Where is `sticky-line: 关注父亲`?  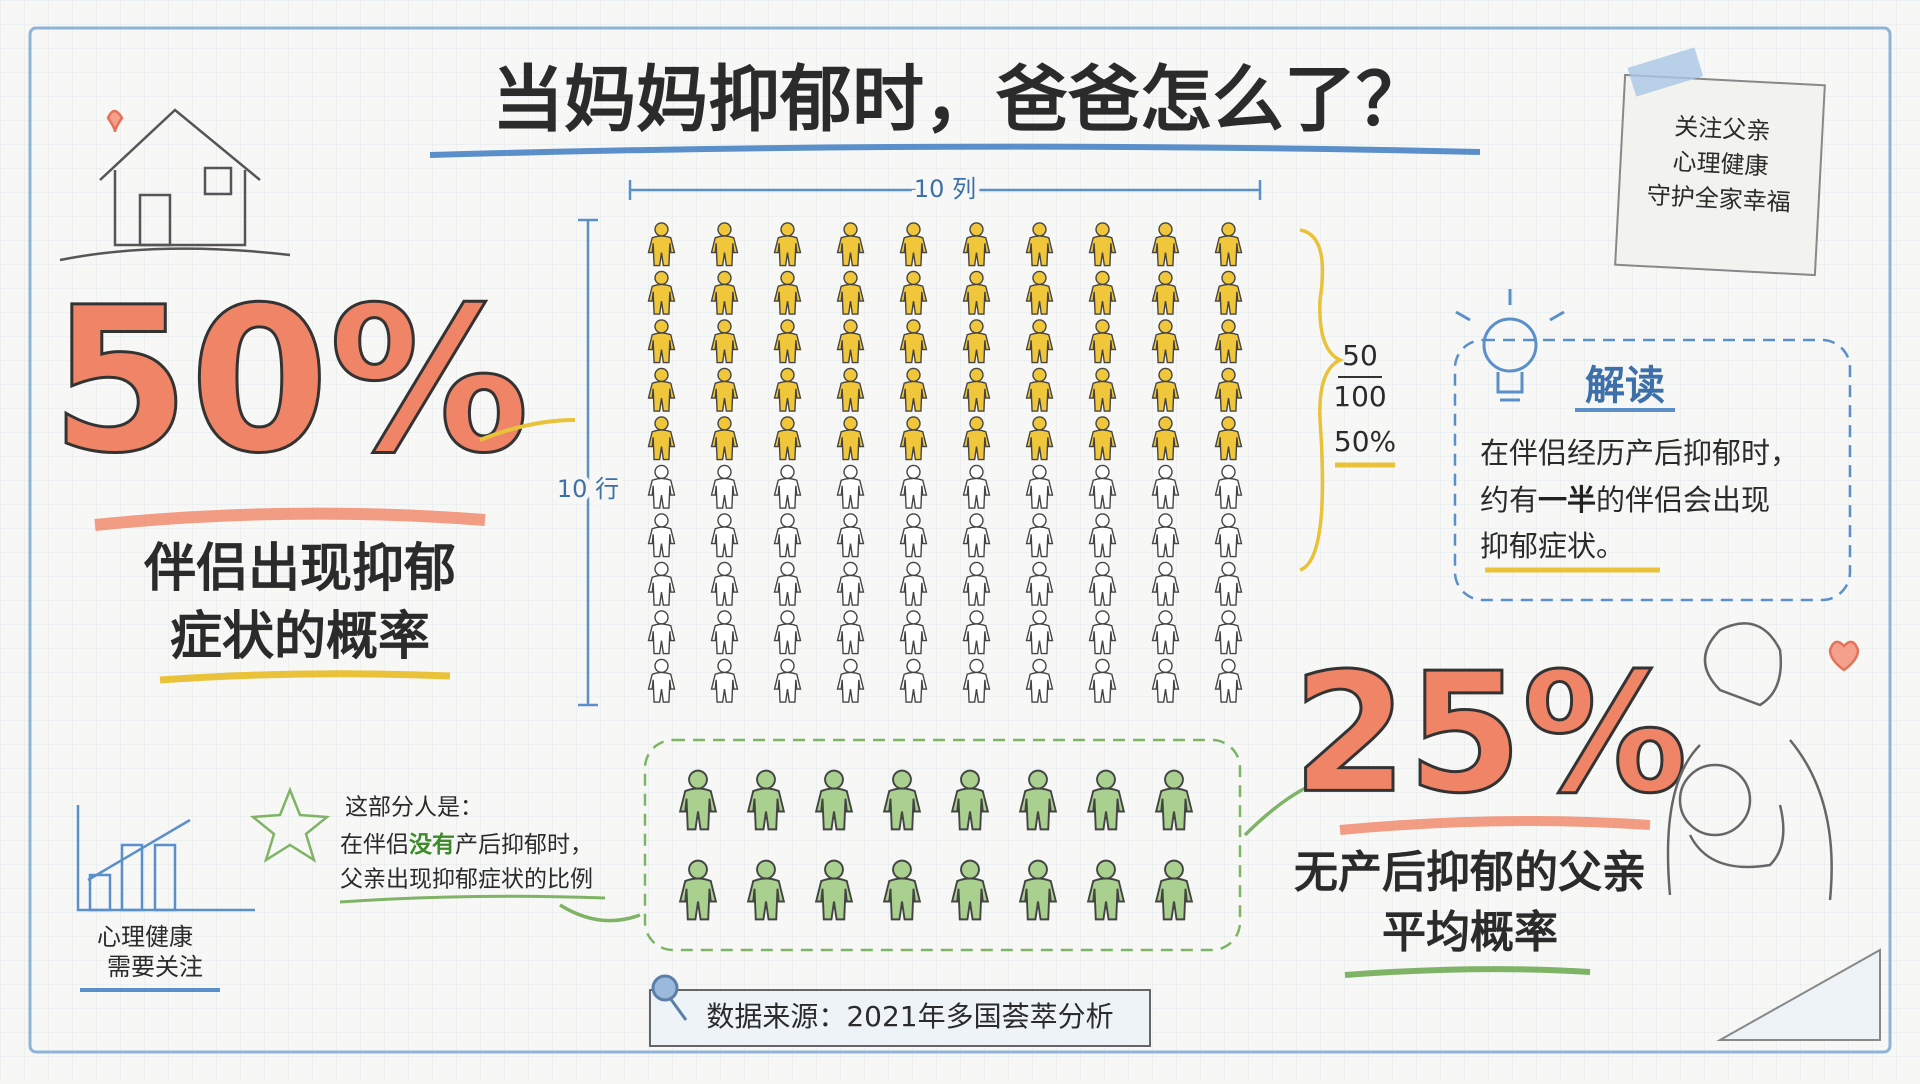 sticky-line: 关注父亲 is located at coordinates (1722, 129).